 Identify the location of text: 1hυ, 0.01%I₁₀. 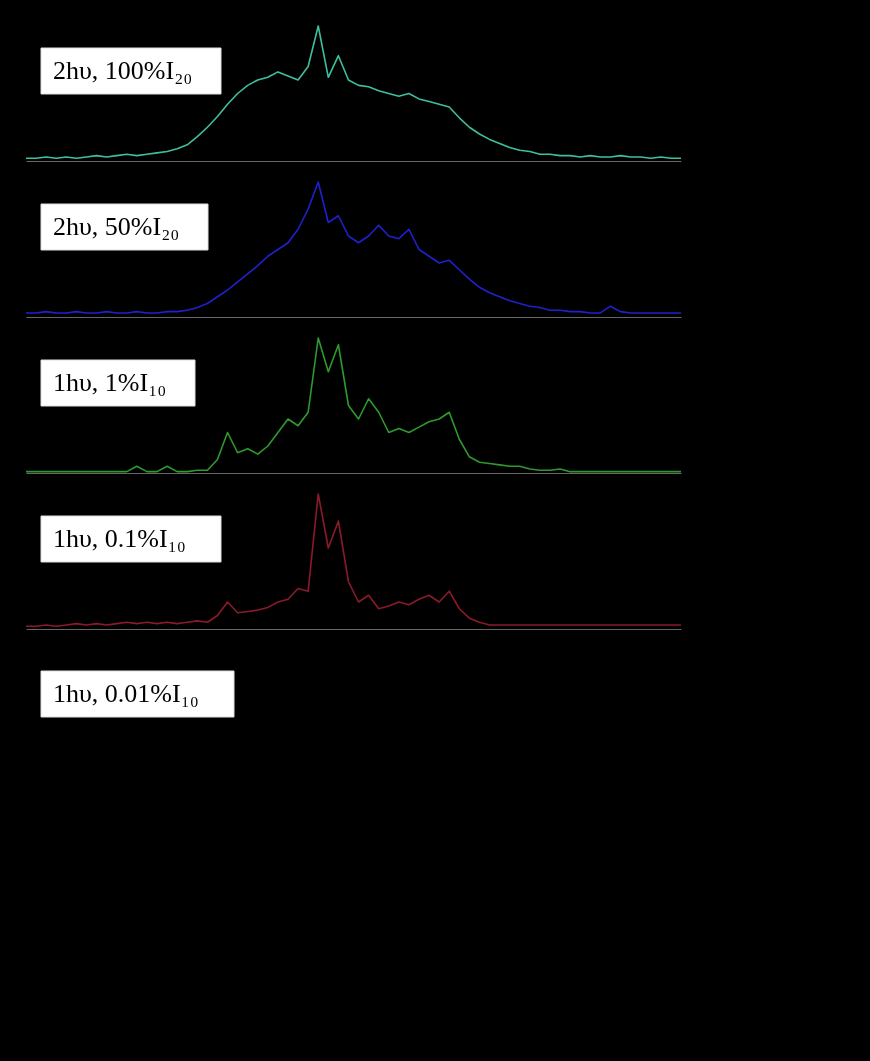
(126, 693).